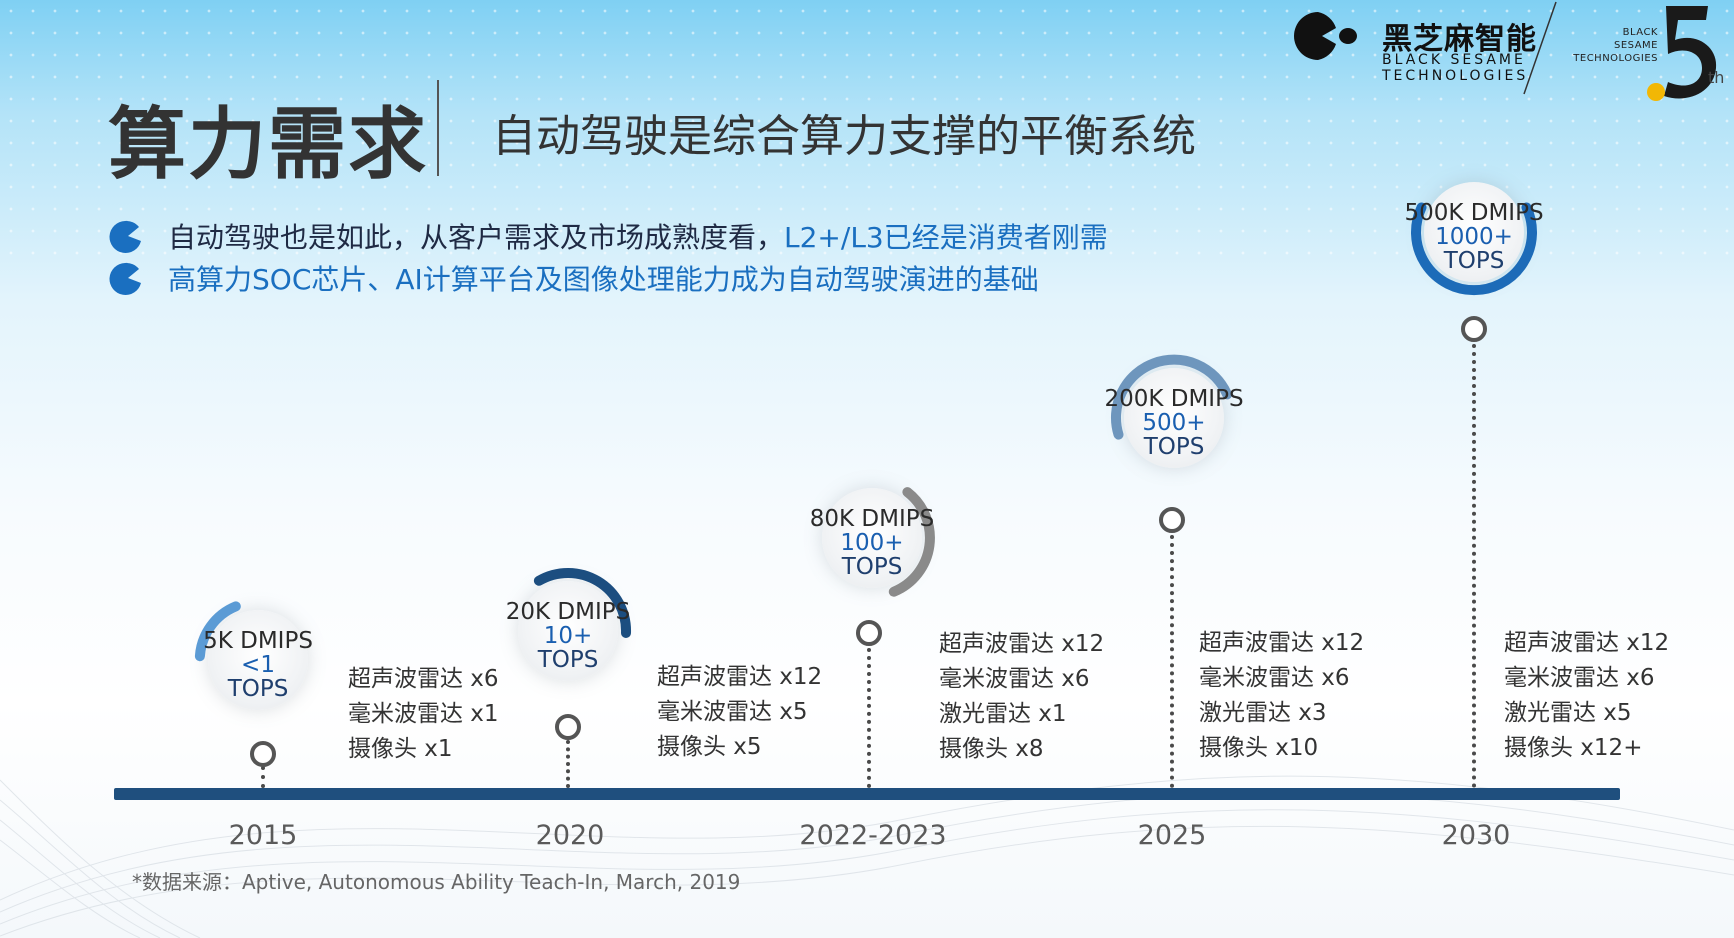  I want to click on compute-bubble: 500K DMIPS 1000+ TOPS, so click(1474, 232).